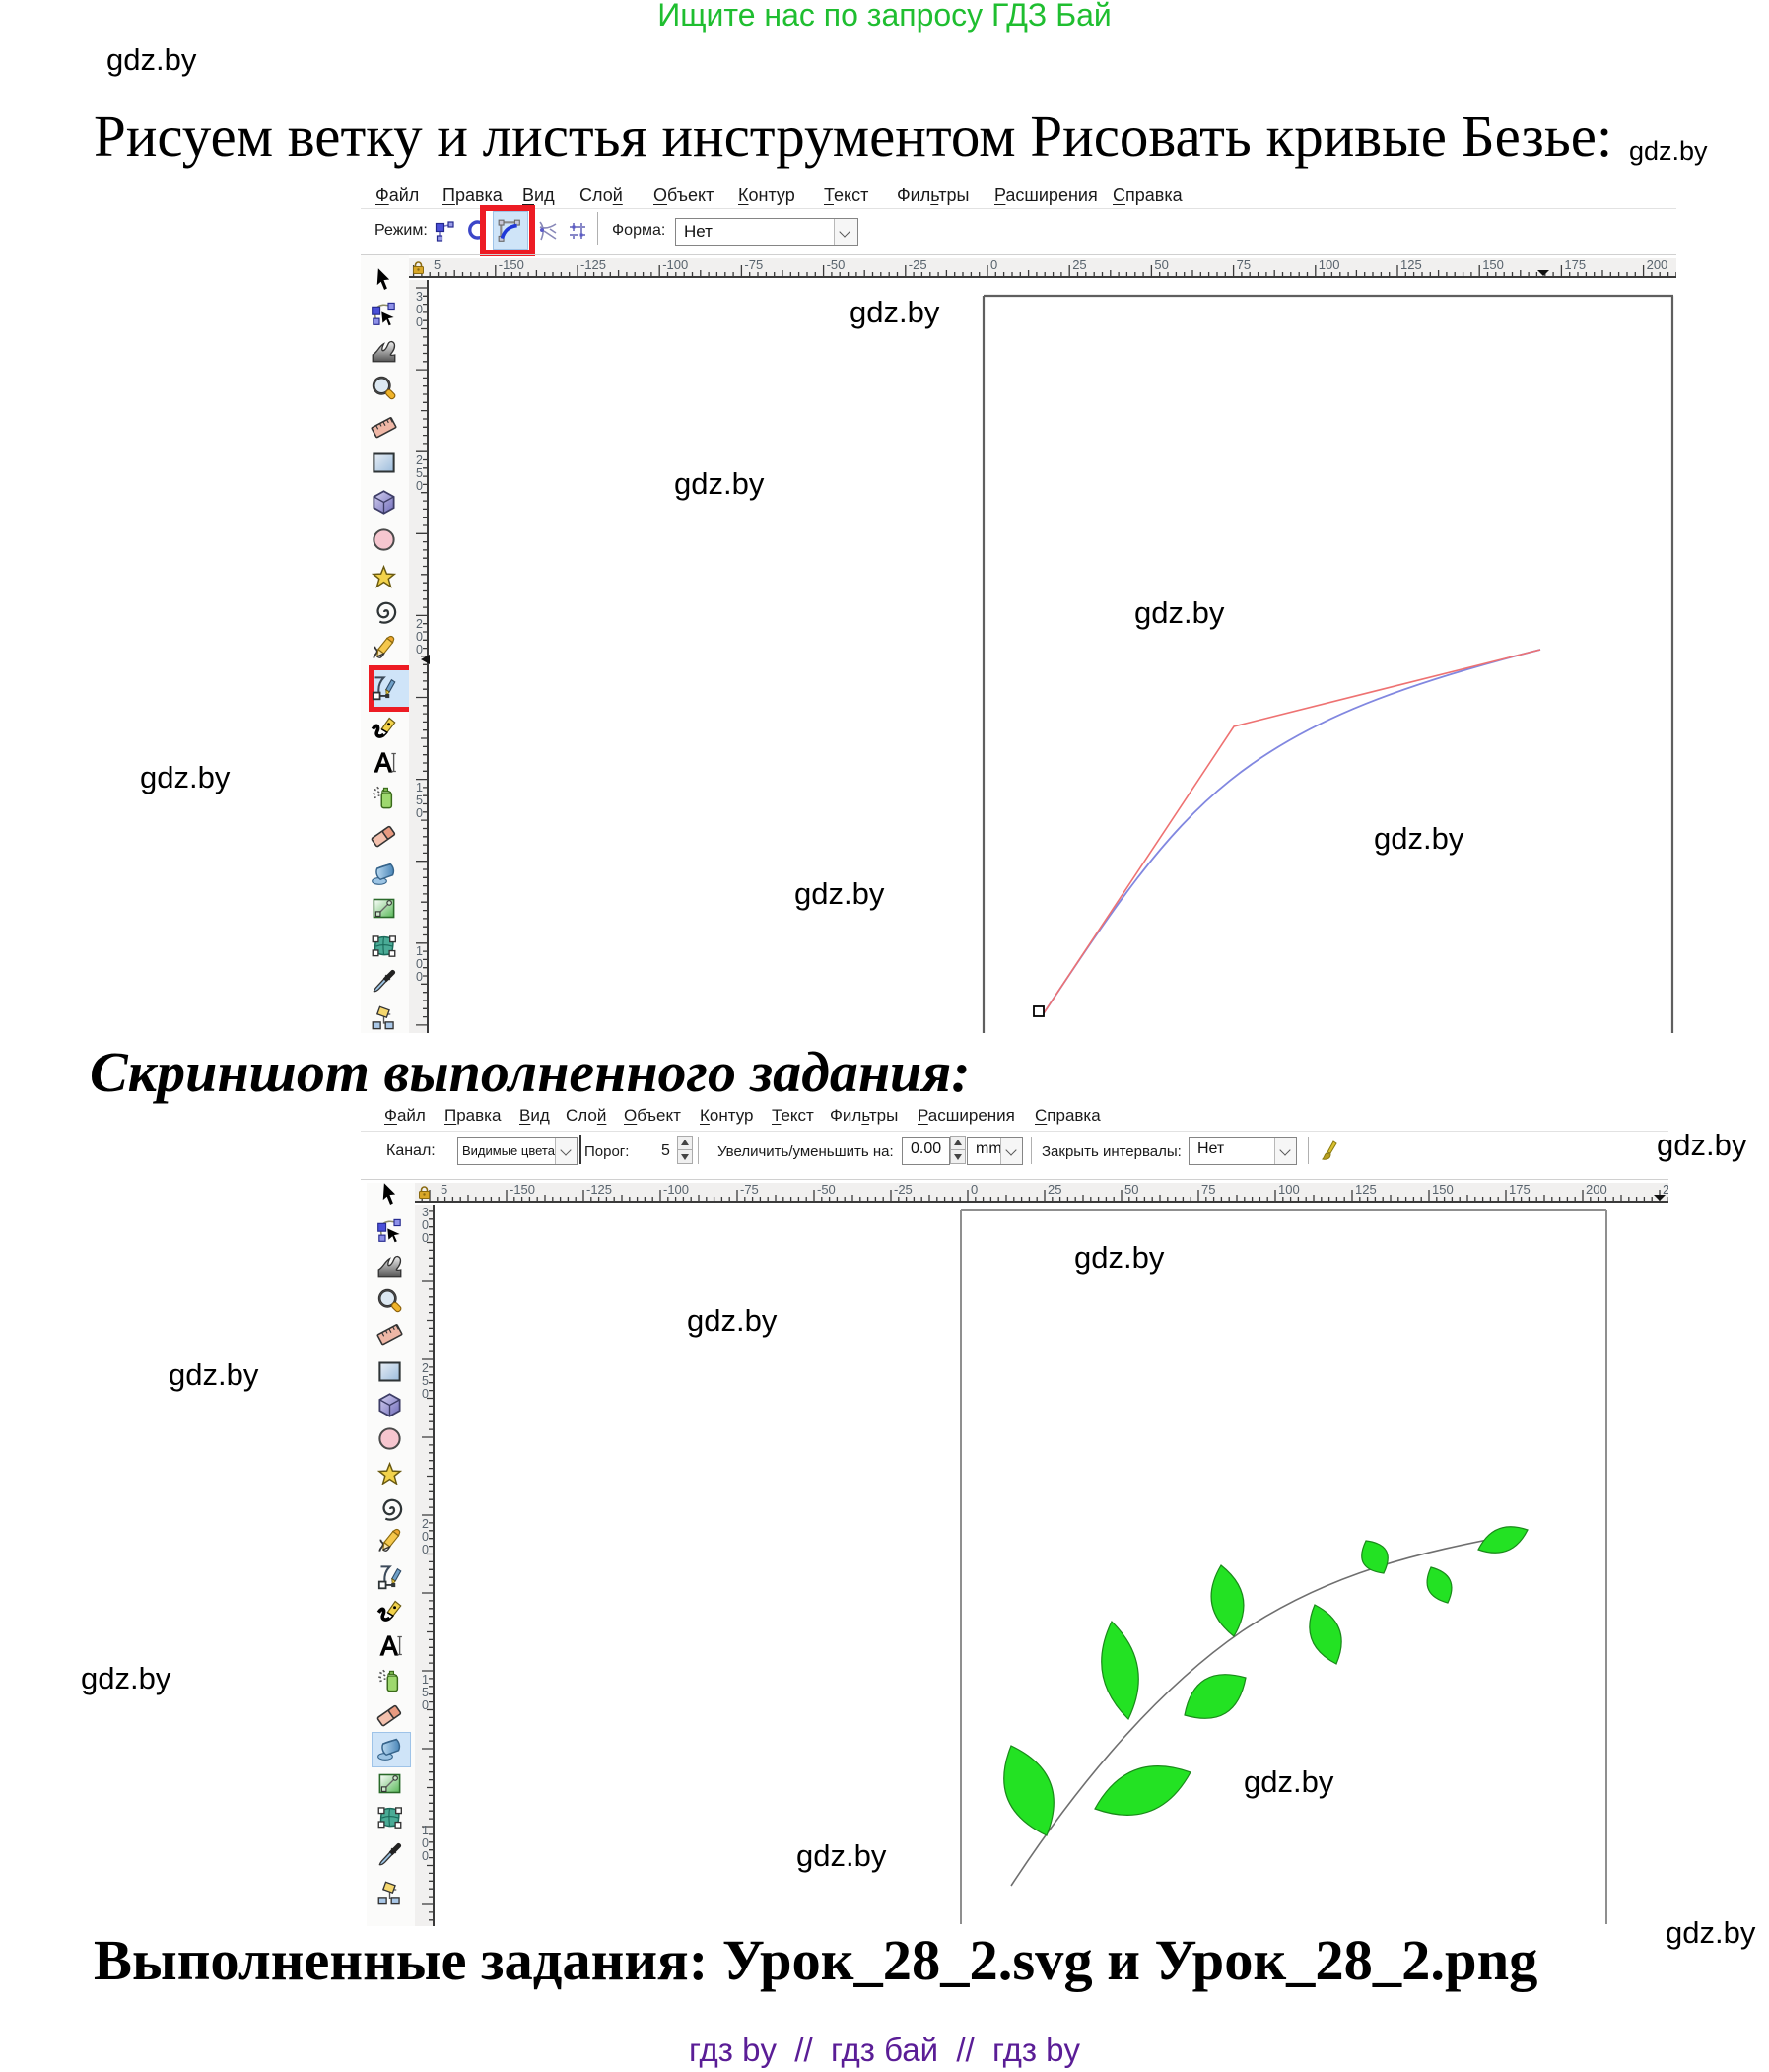 This screenshot has width=1769, height=2072. What do you see at coordinates (1665, 1190) in the screenshot?
I see `svg-text: 225` at bounding box center [1665, 1190].